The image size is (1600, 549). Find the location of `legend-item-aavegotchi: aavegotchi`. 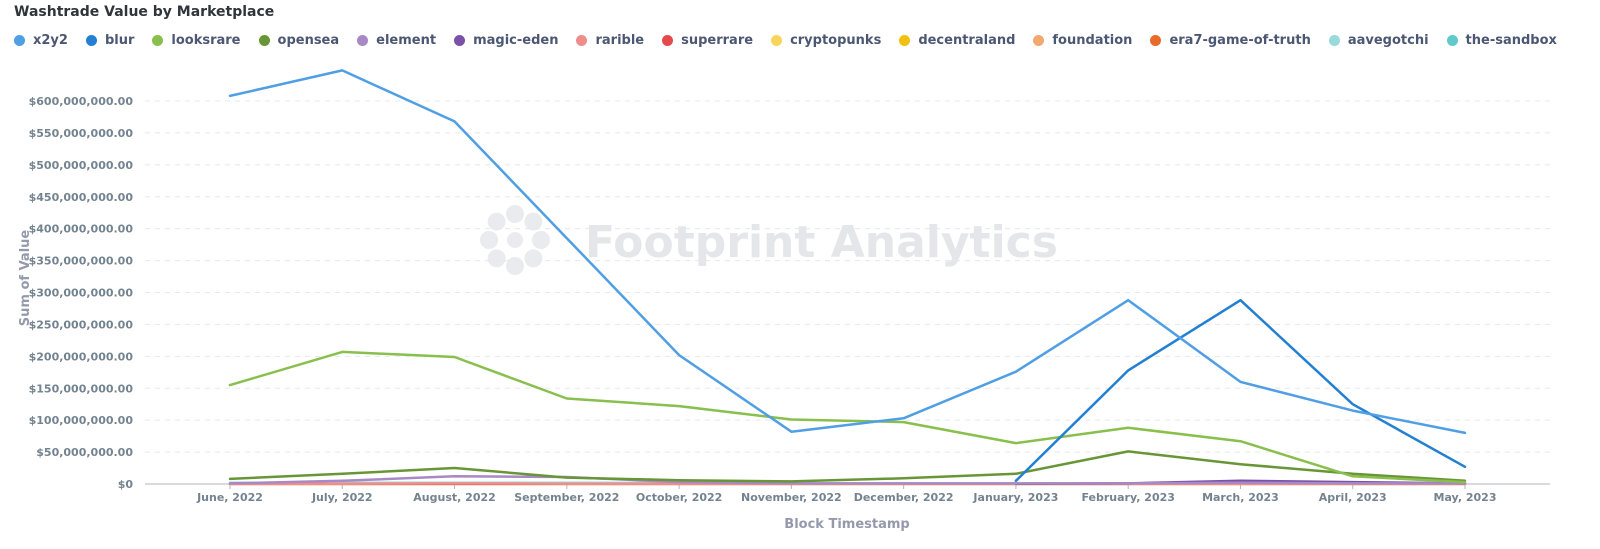

legend-item-aavegotchi: aavegotchi is located at coordinates (1378, 40).